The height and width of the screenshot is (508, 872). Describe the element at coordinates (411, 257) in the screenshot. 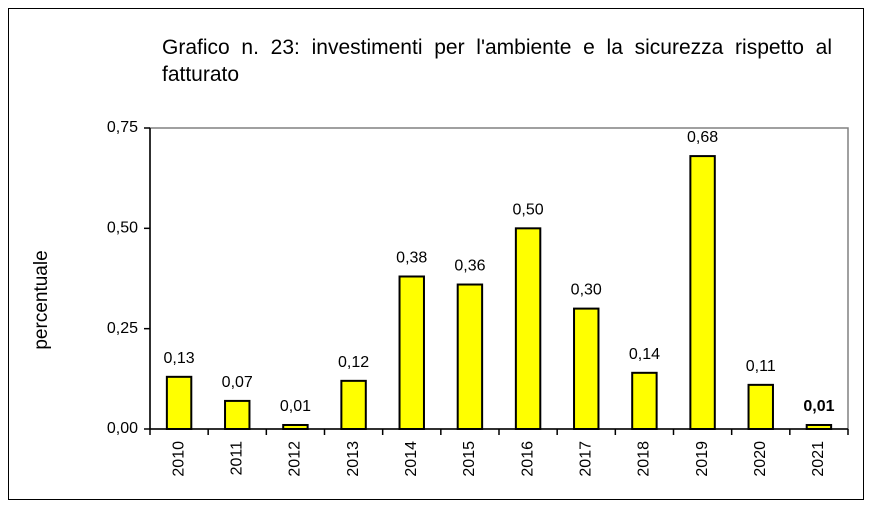

I see `data-label: 0,38` at that location.